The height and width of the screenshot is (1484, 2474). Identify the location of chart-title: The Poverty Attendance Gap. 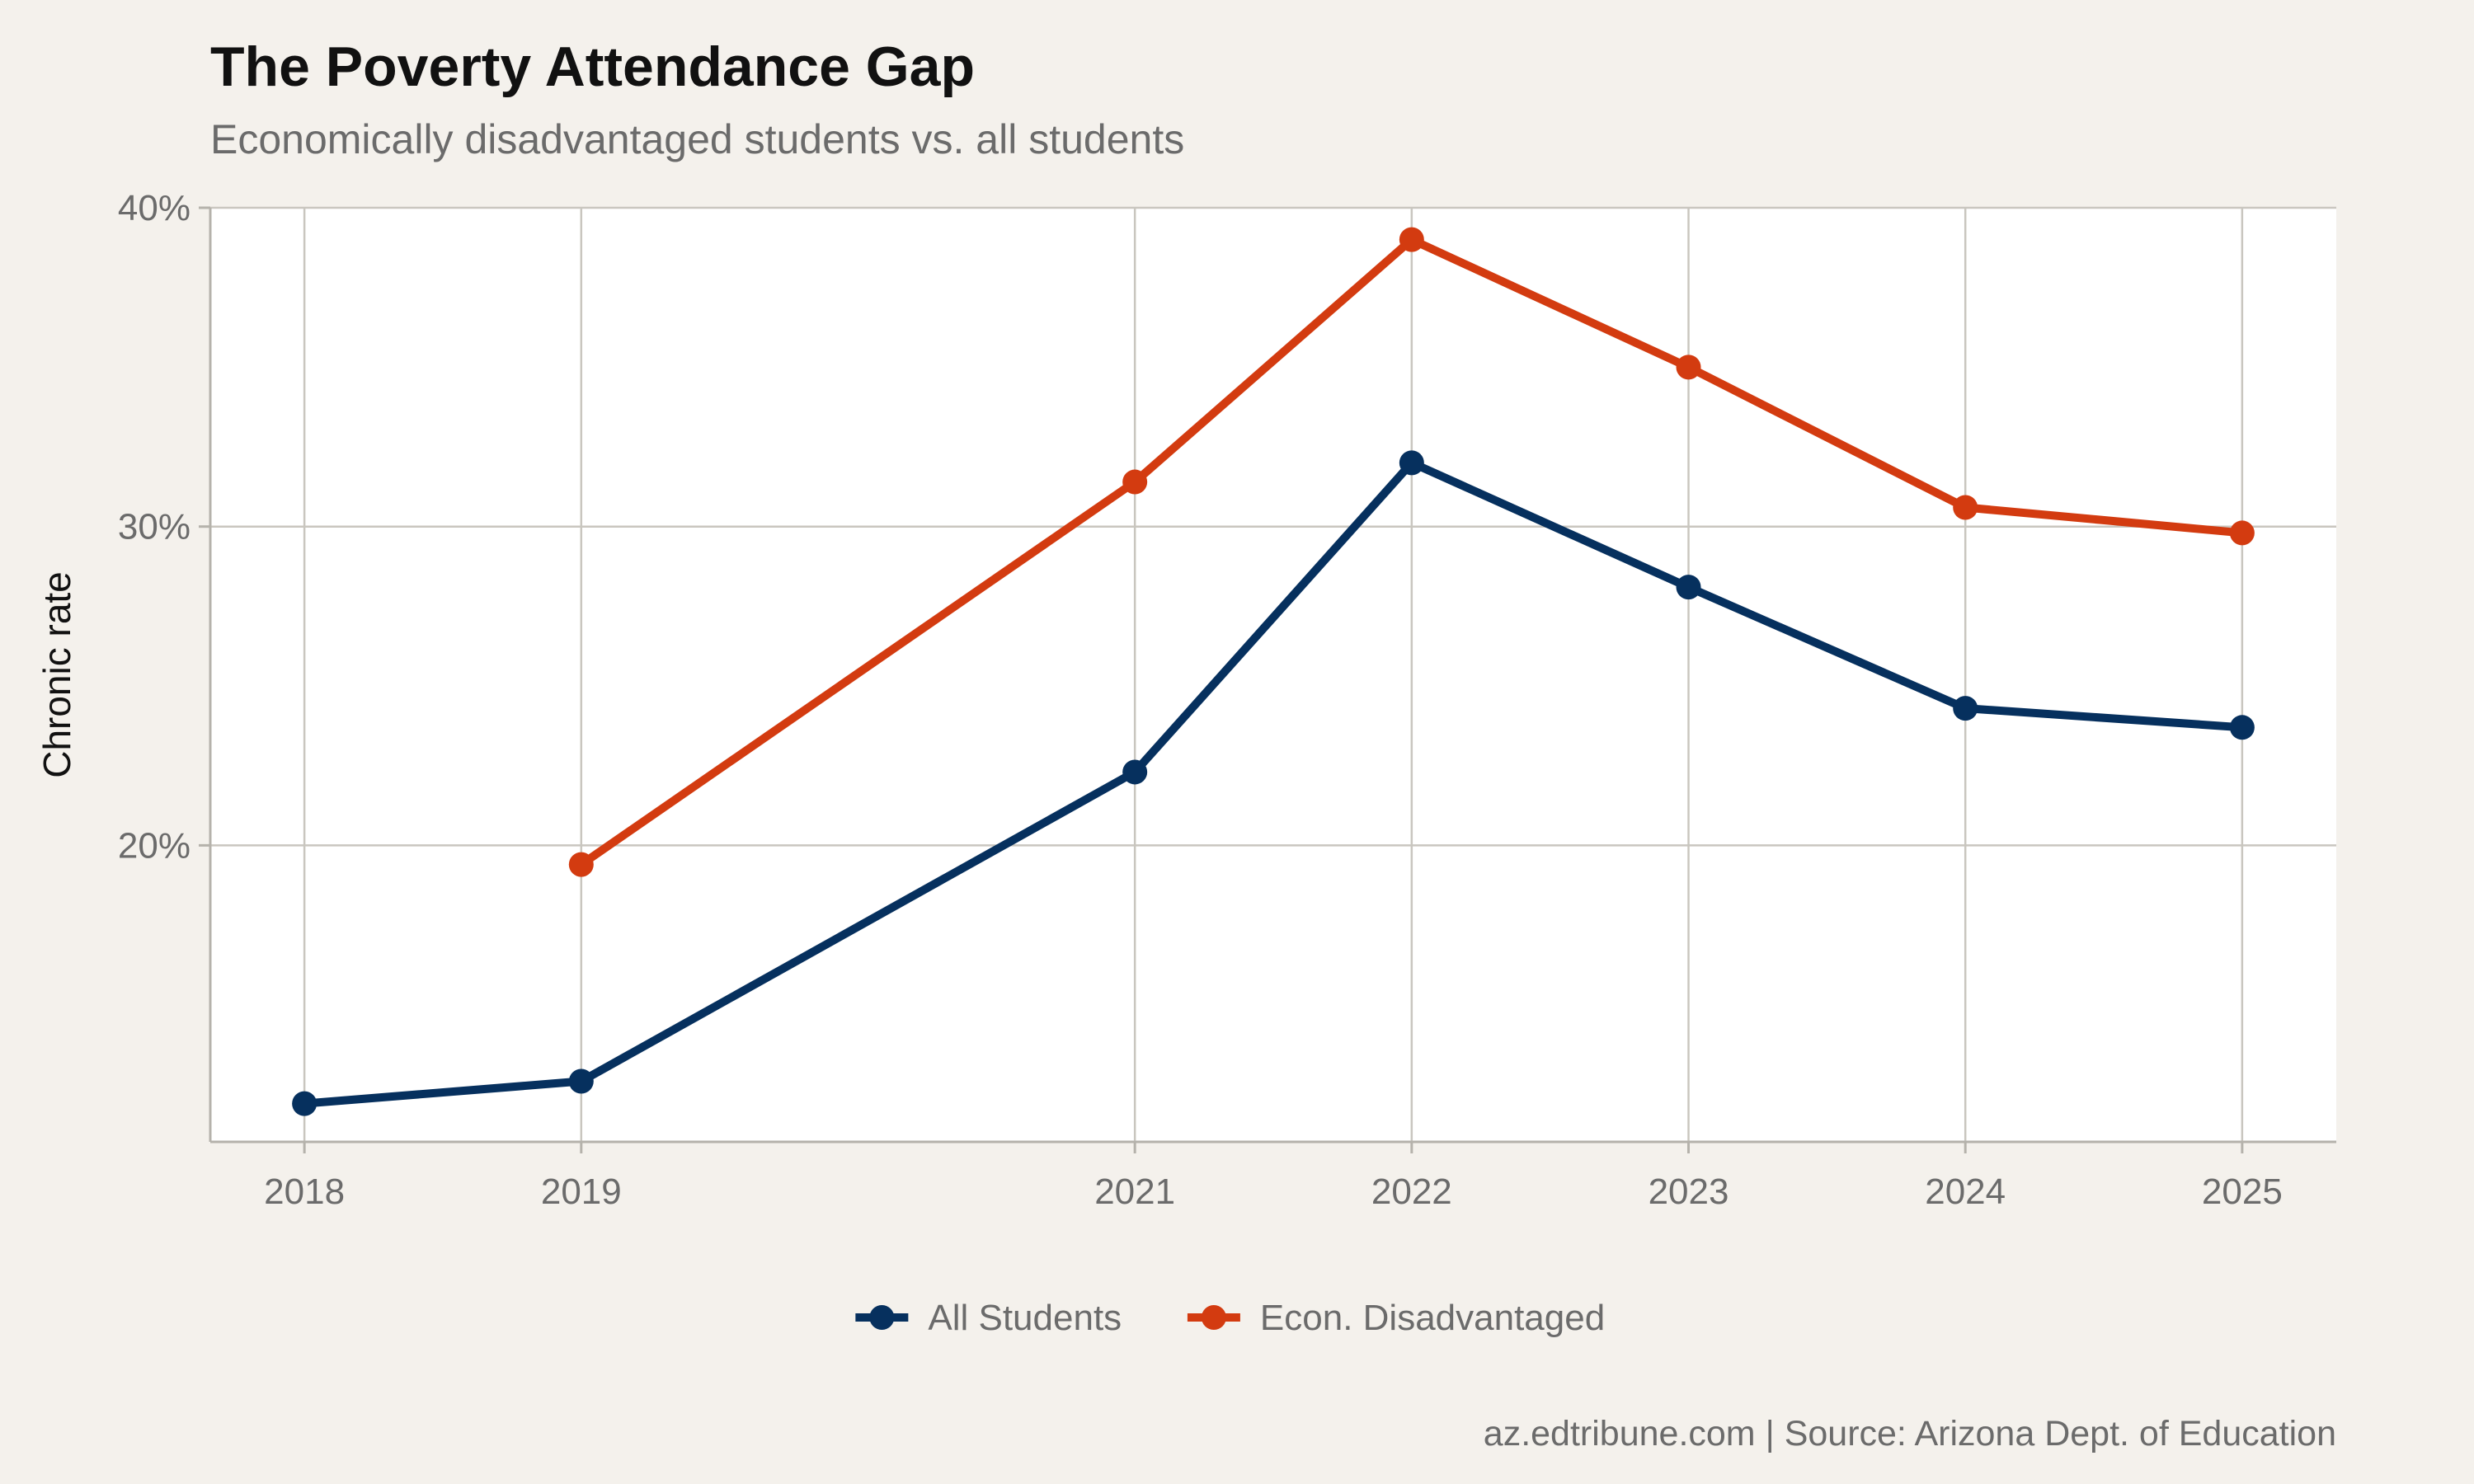
(593, 66).